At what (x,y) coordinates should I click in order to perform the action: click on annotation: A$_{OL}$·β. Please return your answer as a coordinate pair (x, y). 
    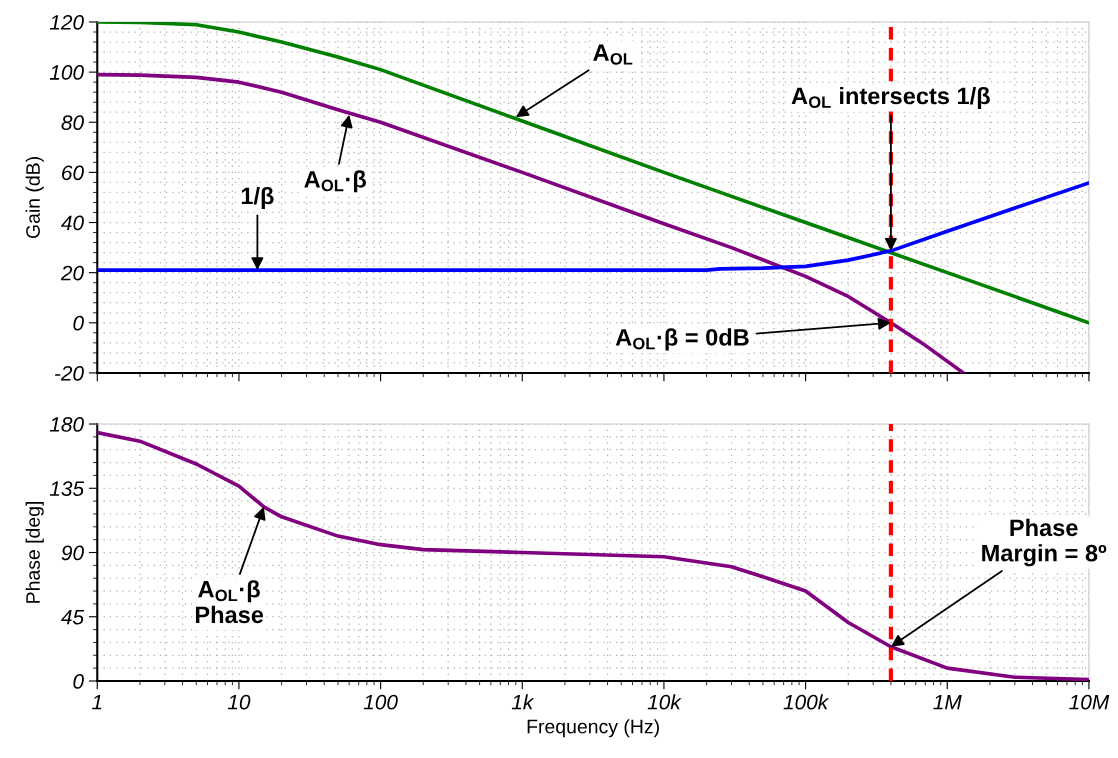
    Looking at the image, I should click on (335, 181).